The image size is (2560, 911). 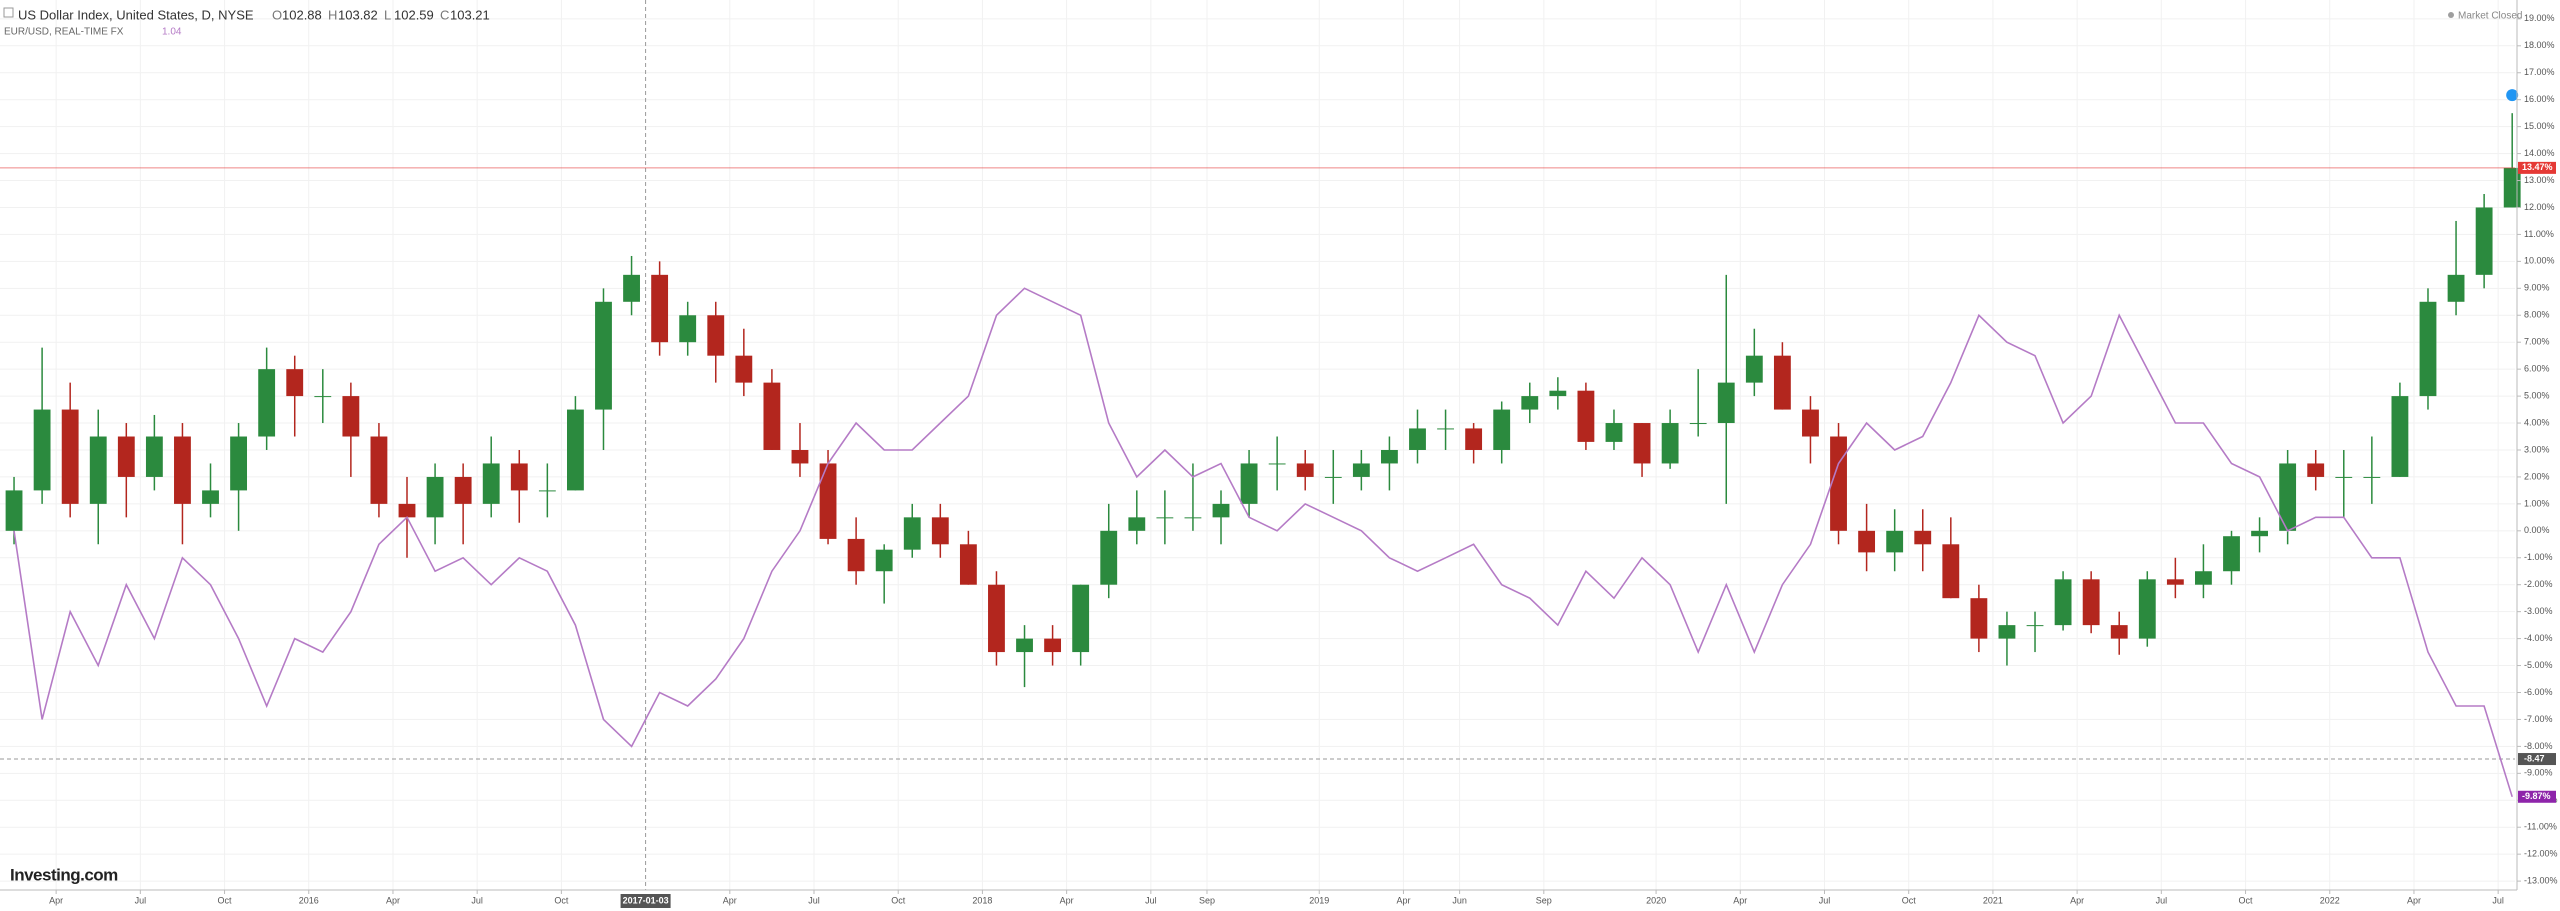 I want to click on price-label: -9.87%, so click(x=2536, y=796).